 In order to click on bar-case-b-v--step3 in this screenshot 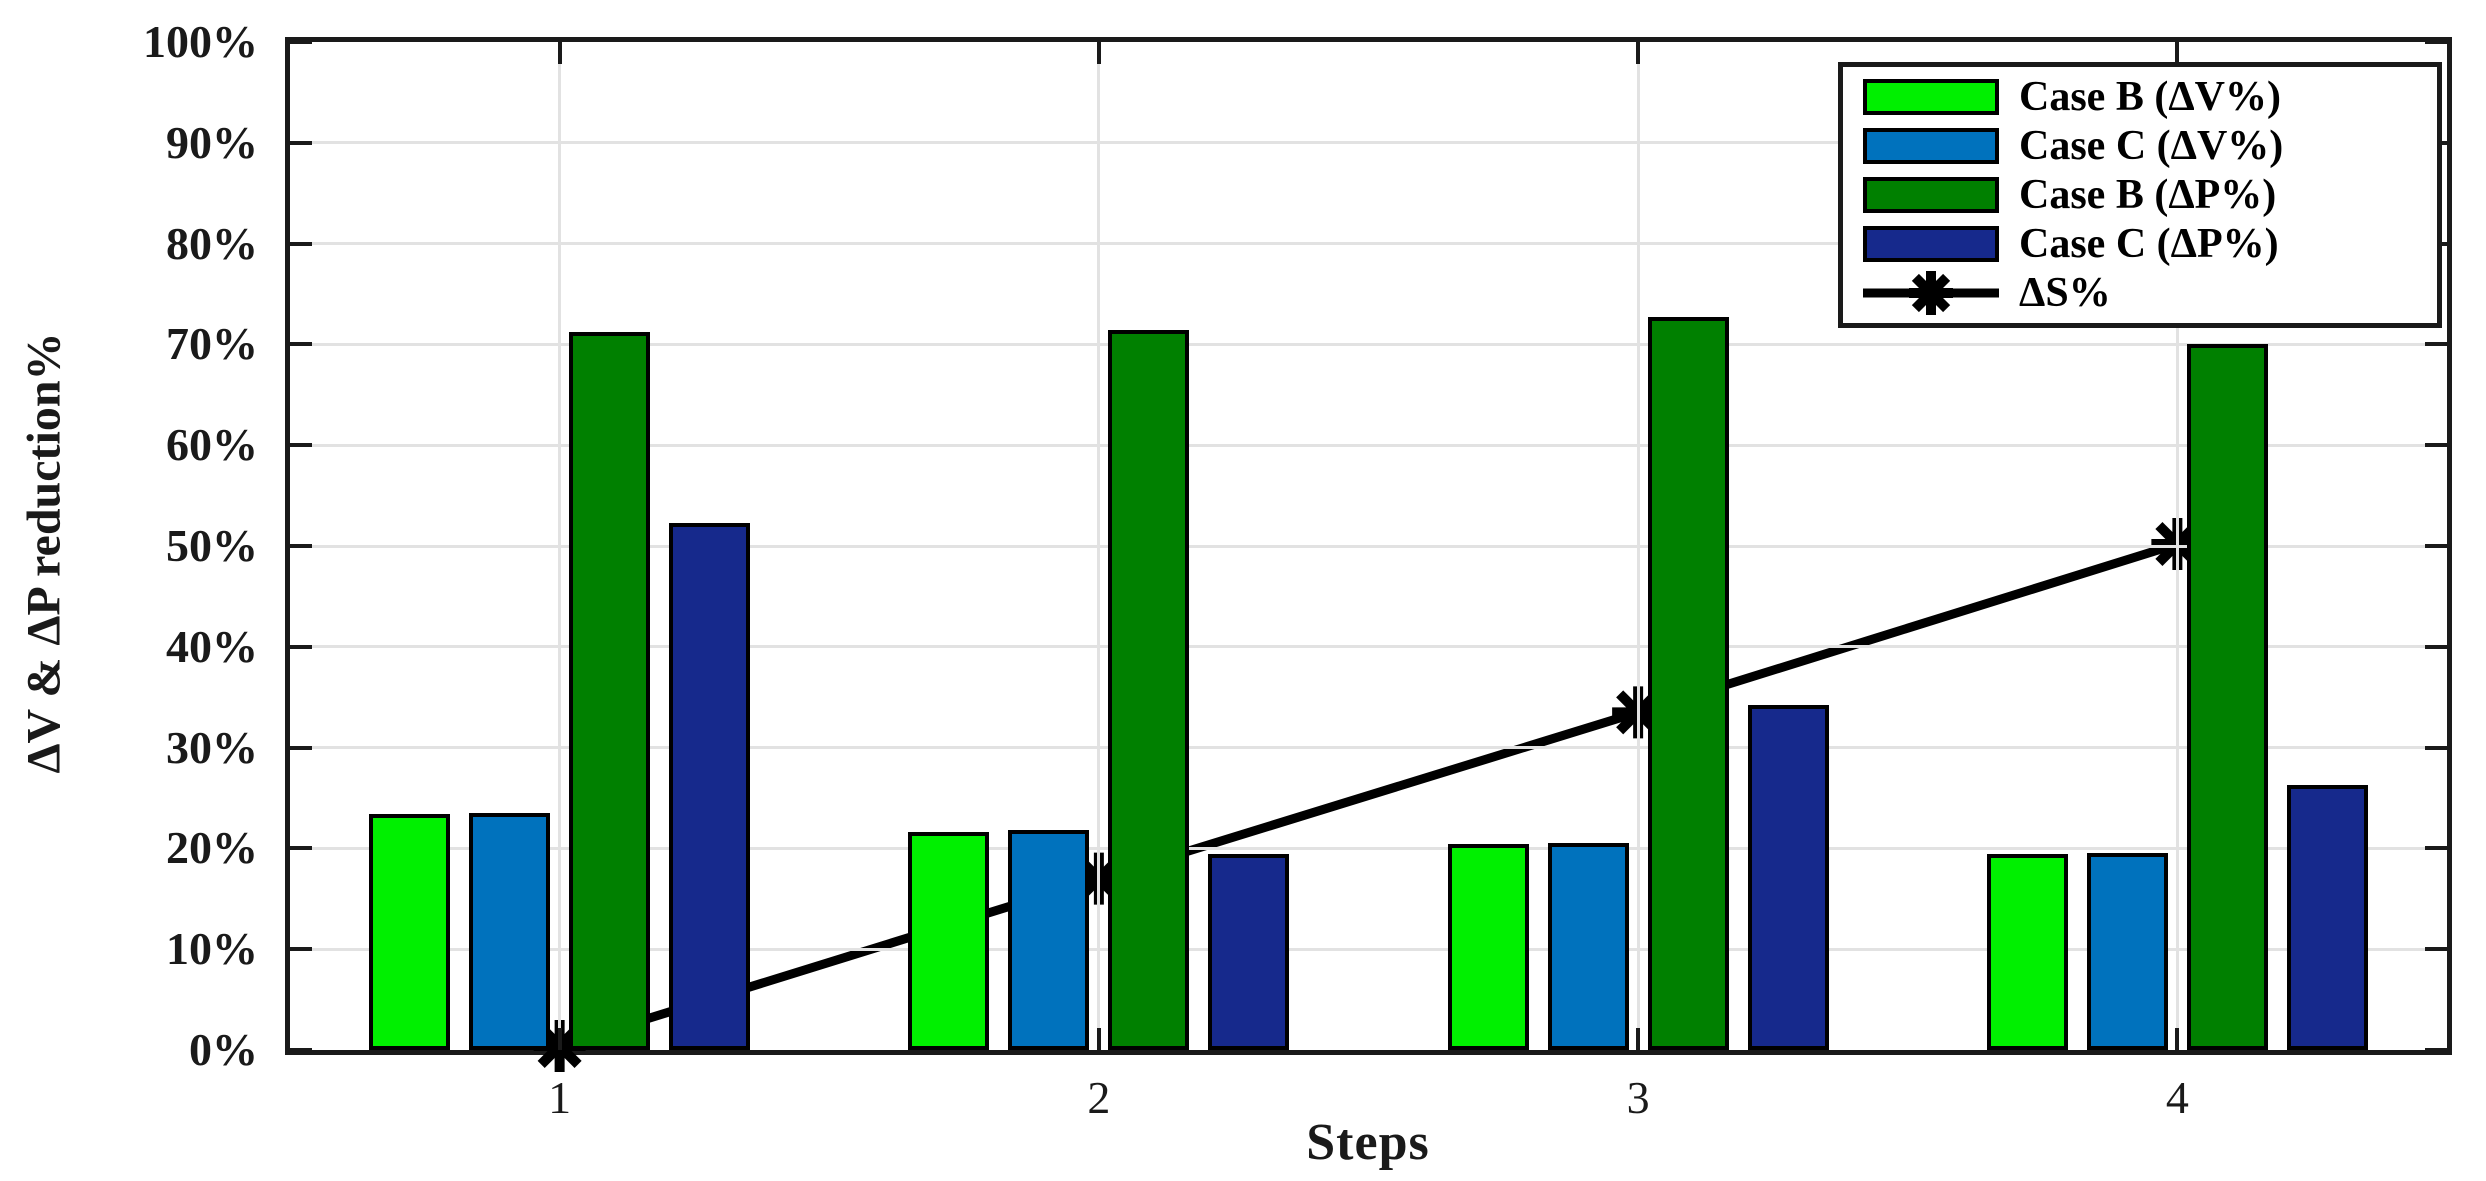, I will do `click(1488, 947)`.